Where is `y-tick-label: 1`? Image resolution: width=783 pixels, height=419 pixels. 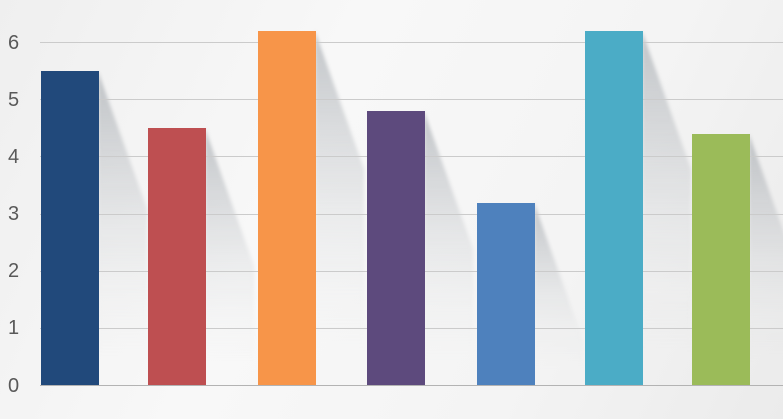
y-tick-label: 1 is located at coordinates (13, 328).